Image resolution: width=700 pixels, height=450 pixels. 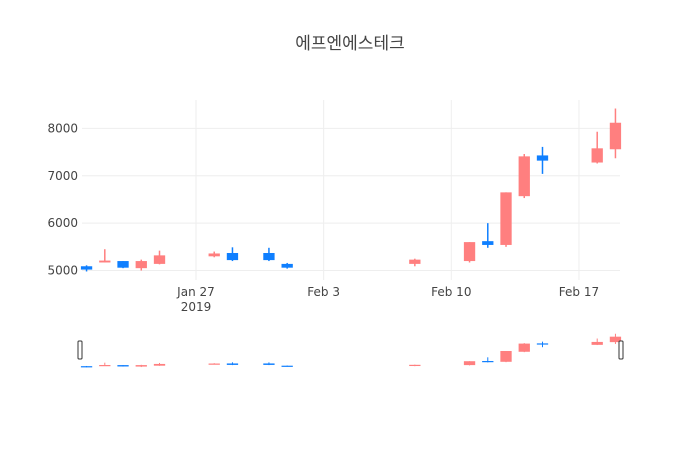 What do you see at coordinates (451, 292) in the screenshot?
I see `x-tick-label: Feb 10` at bounding box center [451, 292].